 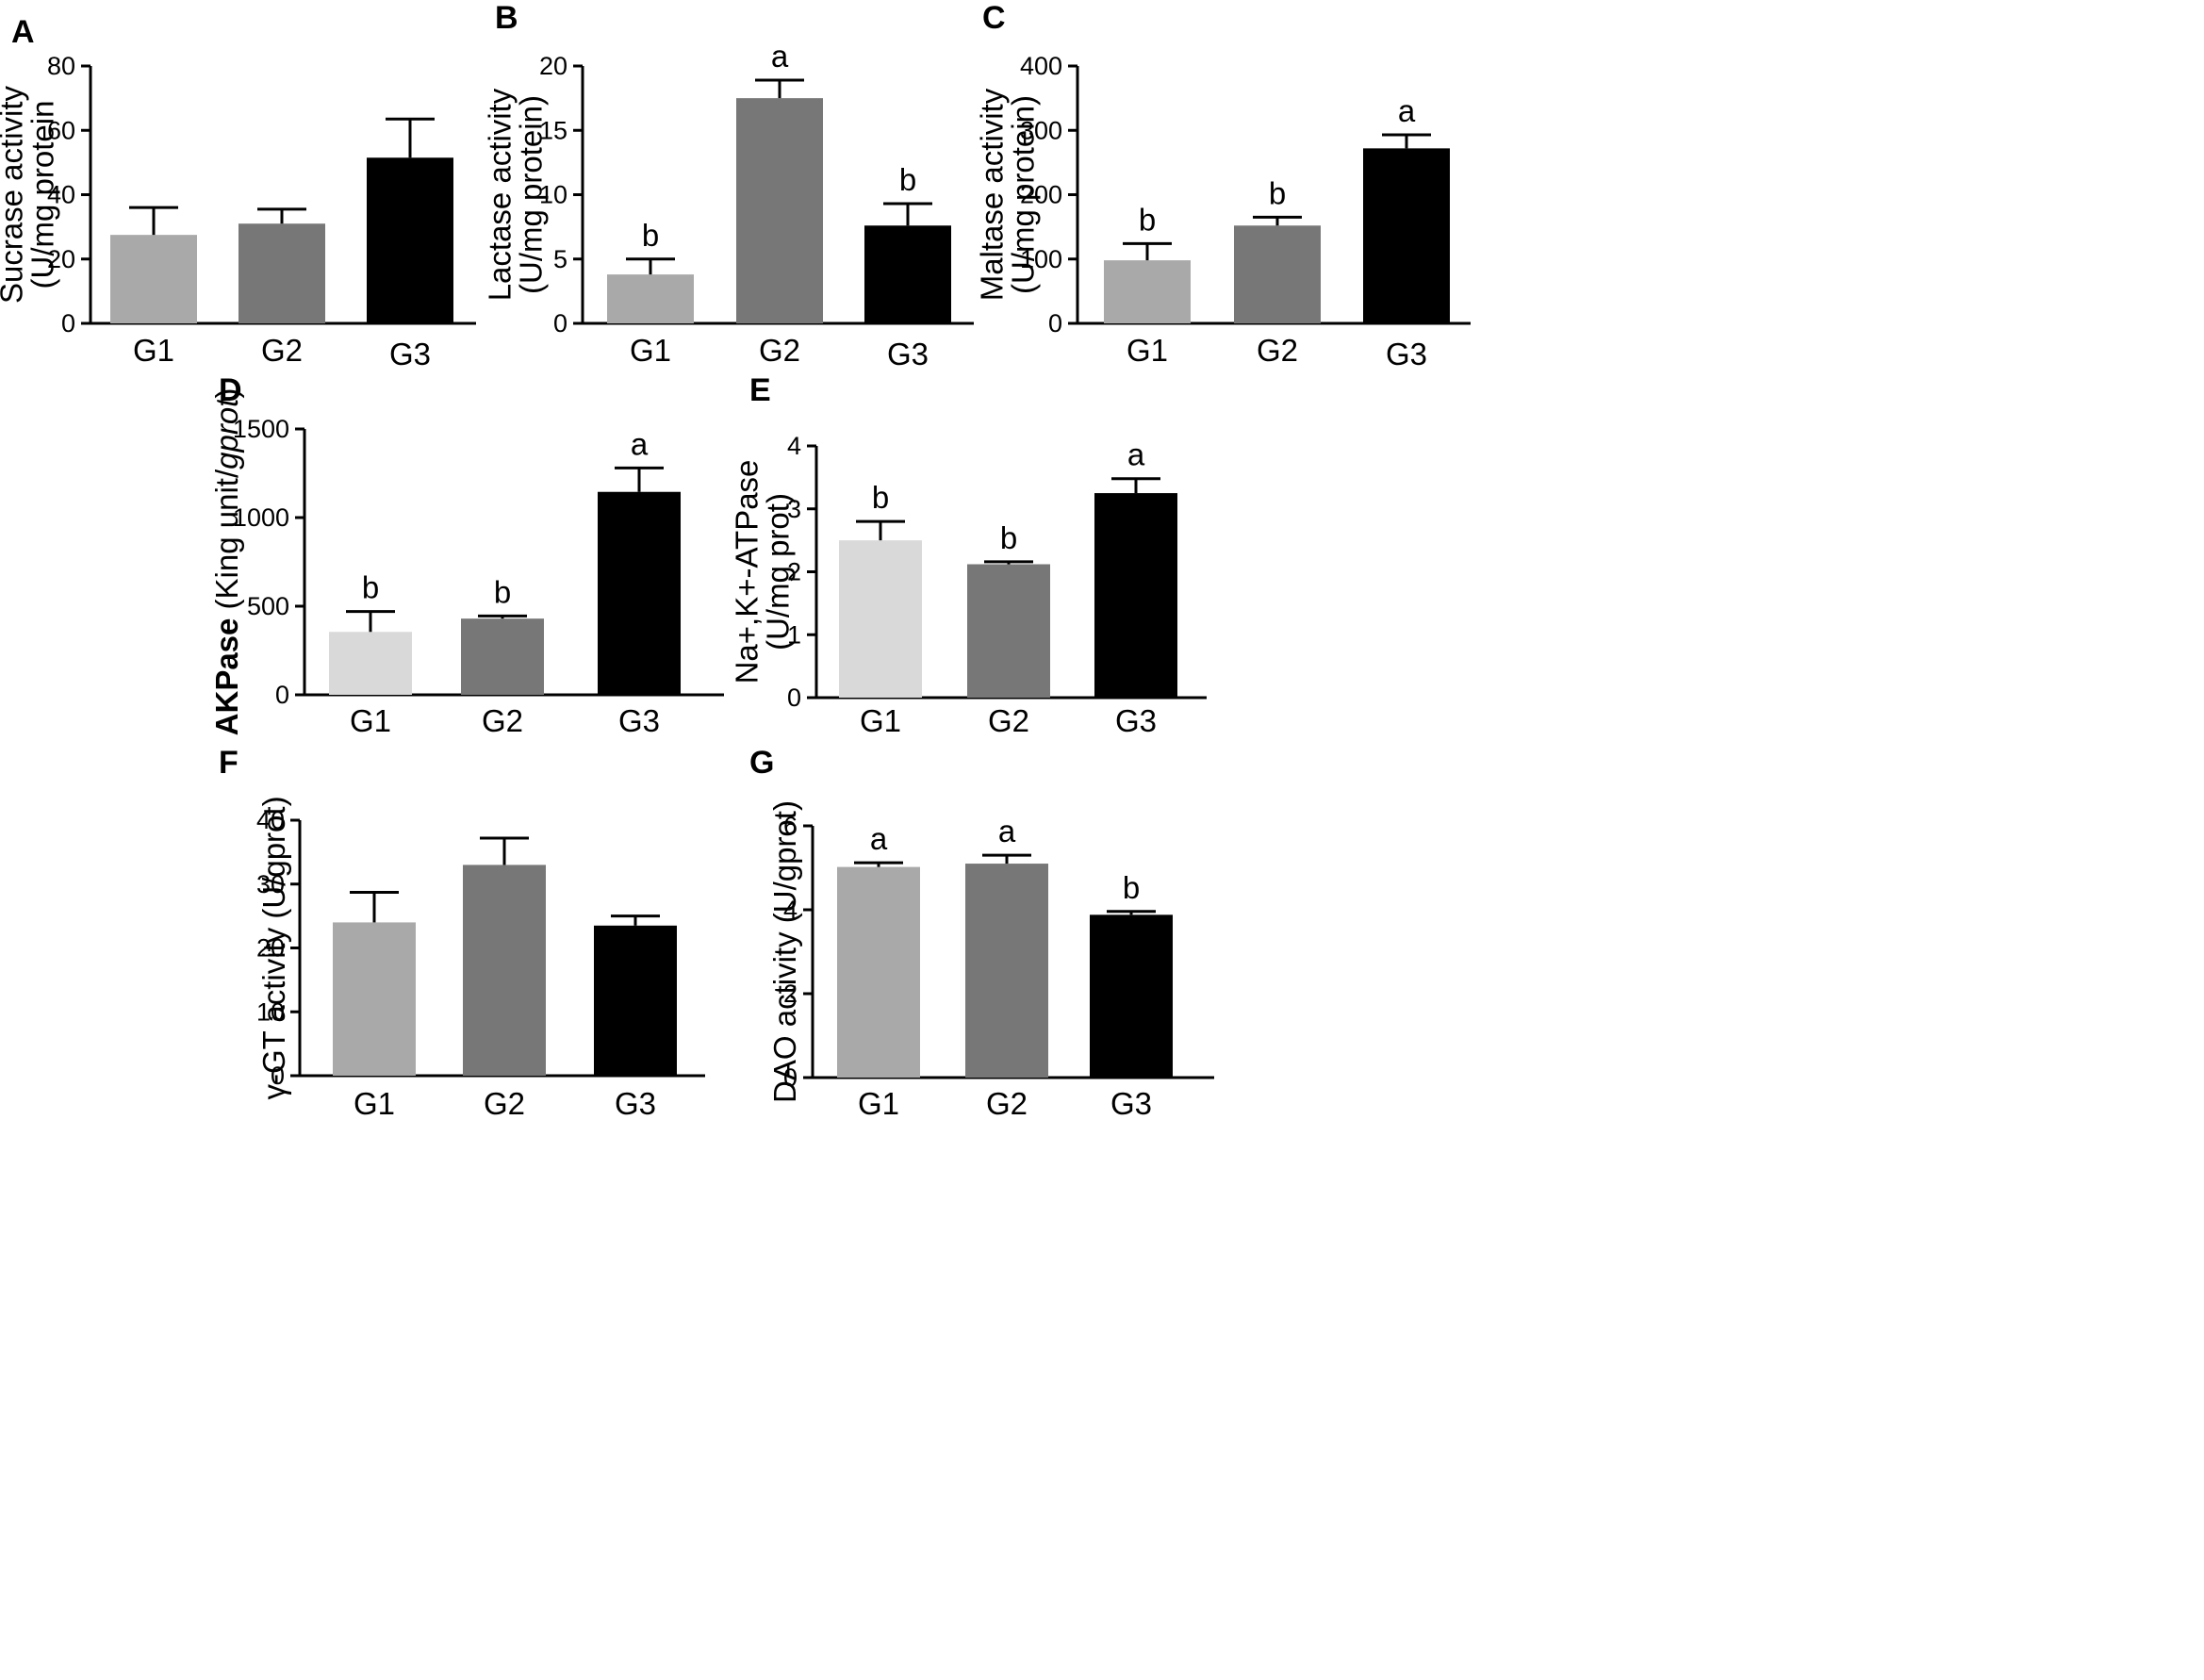 What do you see at coordinates (907, 179) in the screenshot?
I see `significance-label-g3: b` at bounding box center [907, 179].